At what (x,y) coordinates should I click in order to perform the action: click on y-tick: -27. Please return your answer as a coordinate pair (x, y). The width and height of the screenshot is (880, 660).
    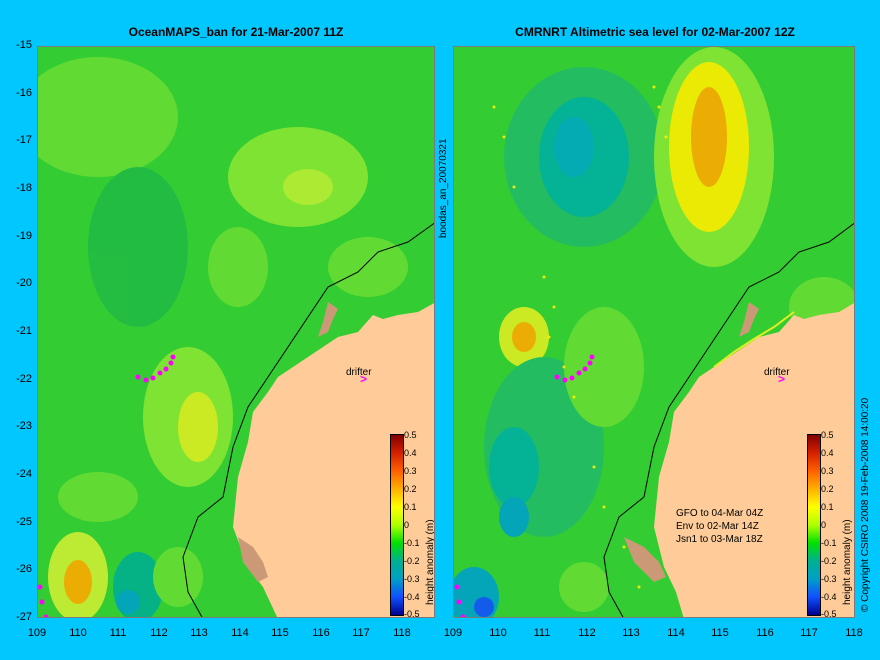
    Looking at the image, I should click on (24, 617).